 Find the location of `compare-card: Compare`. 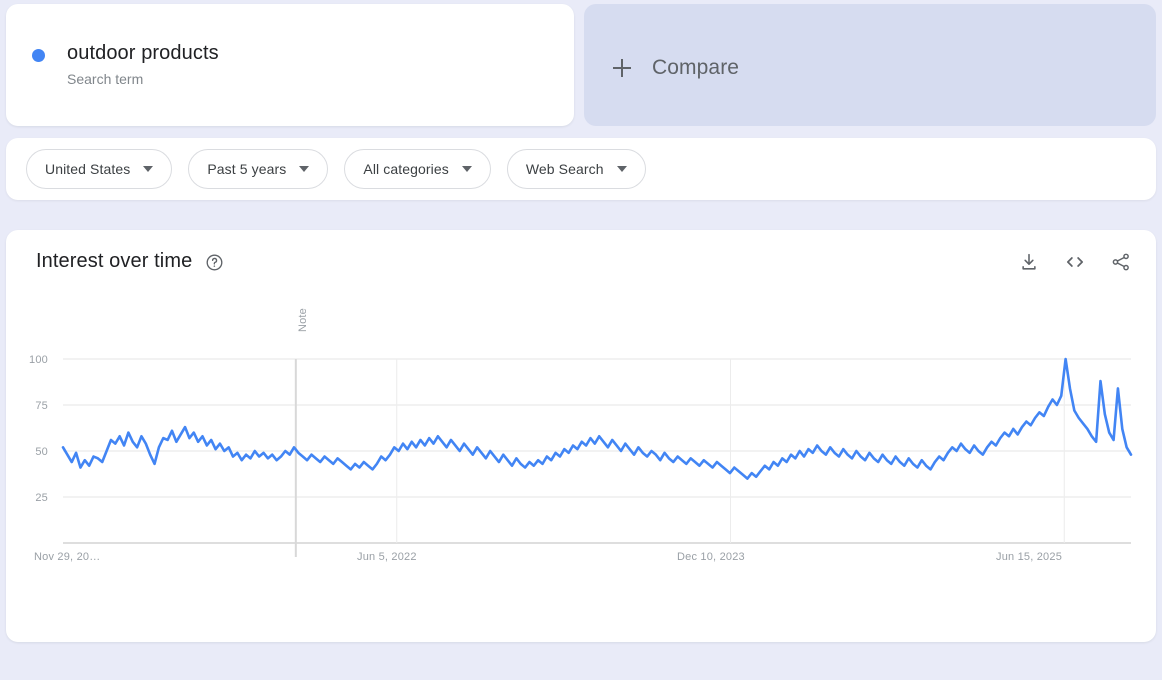

compare-card: Compare is located at coordinates (870, 65).